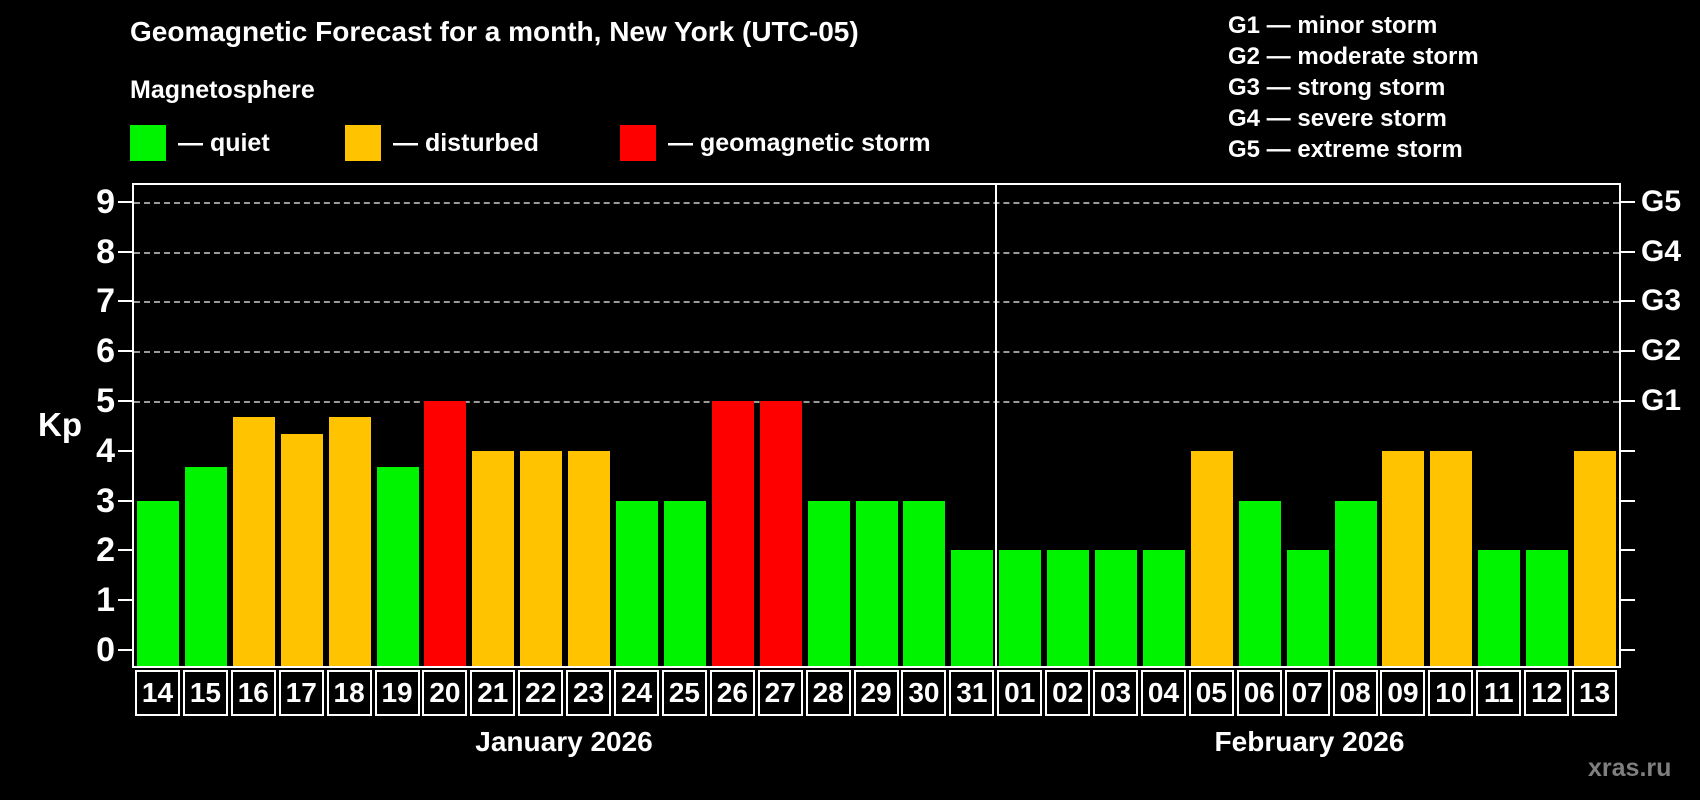  I want to click on day-label-10: 10, so click(1451, 693).